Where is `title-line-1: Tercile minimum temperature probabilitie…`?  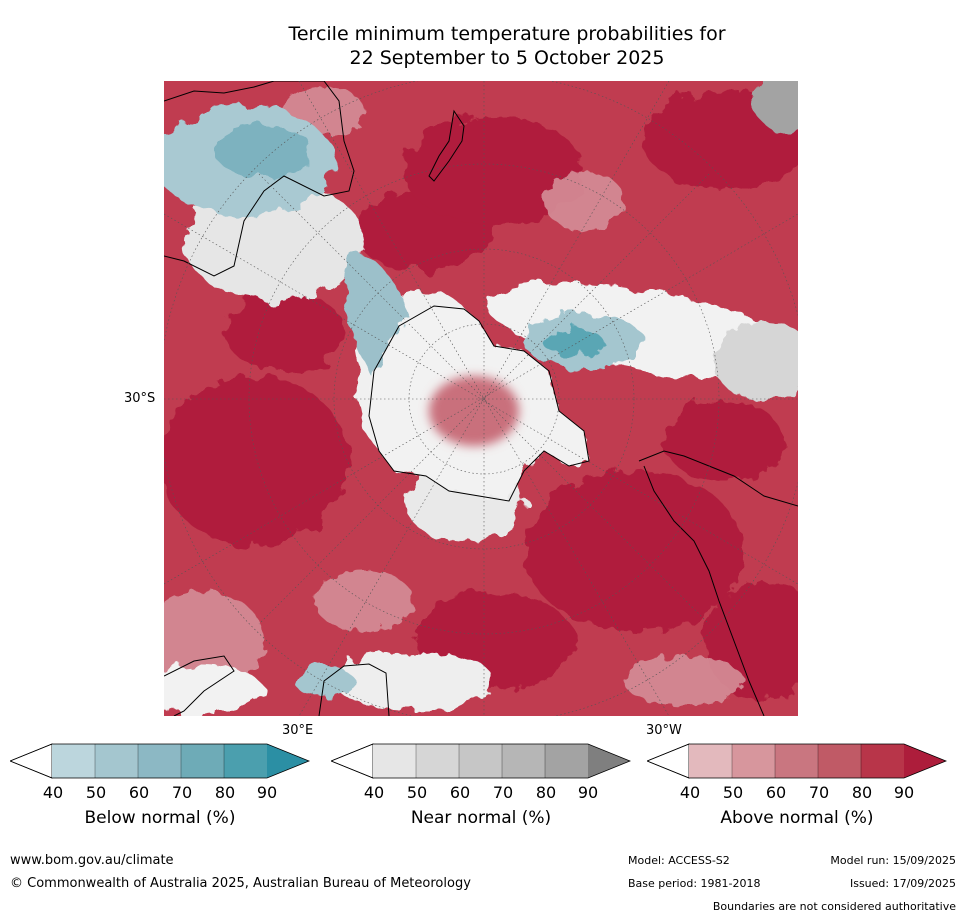 title-line-1: Tercile minimum temperature probabilitie… is located at coordinates (507, 34).